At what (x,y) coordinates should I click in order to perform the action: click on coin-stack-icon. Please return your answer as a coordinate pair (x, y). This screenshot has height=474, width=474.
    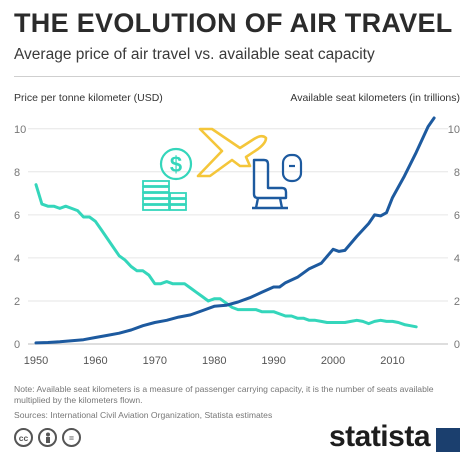
    Looking at the image, I should click on (164, 195).